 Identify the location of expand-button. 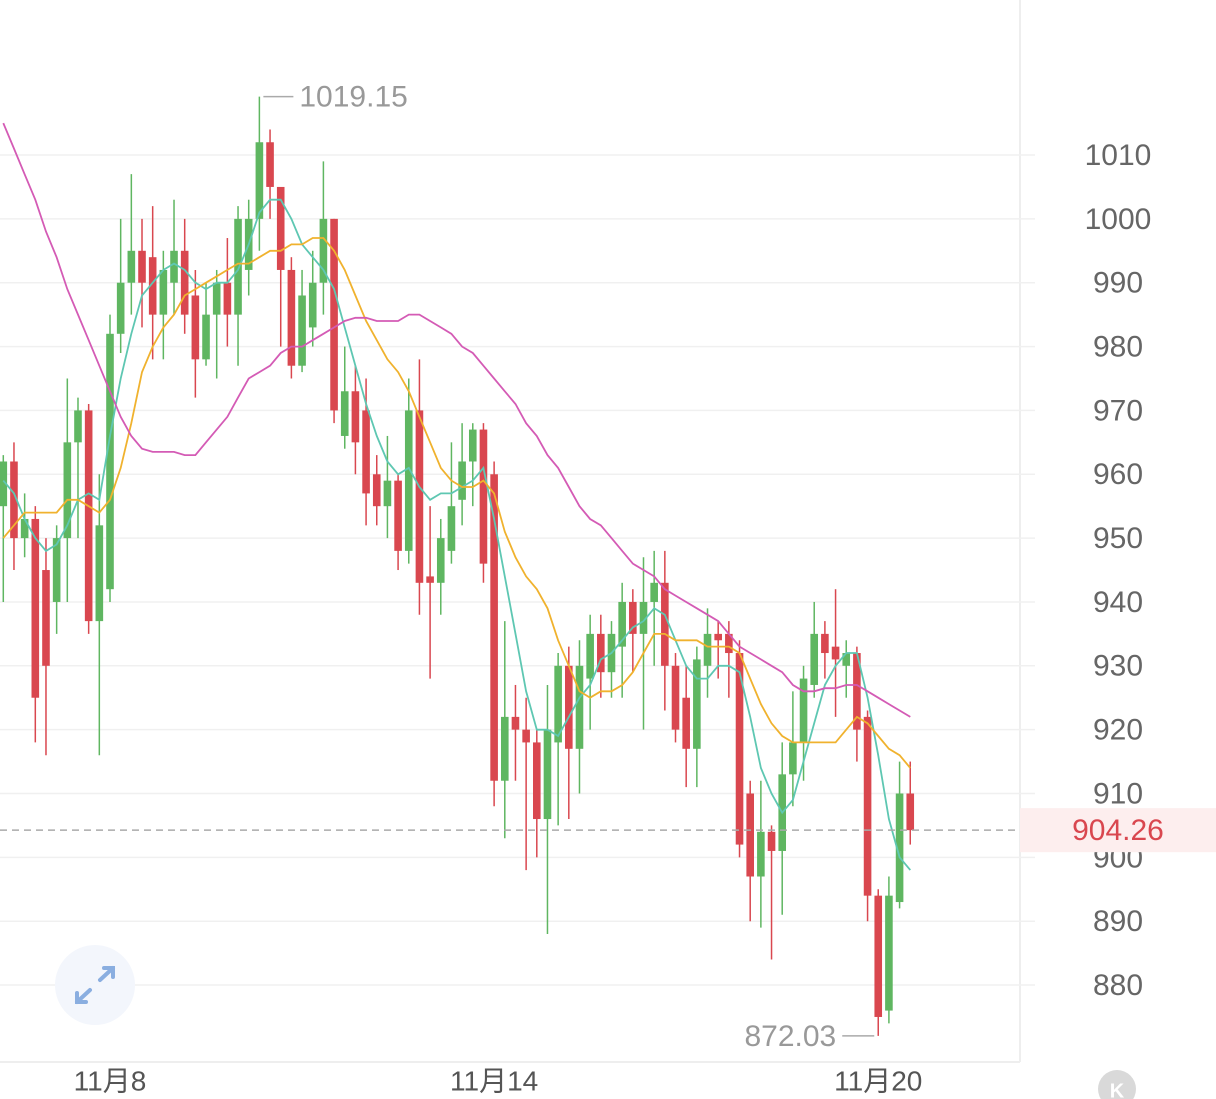
(95, 985).